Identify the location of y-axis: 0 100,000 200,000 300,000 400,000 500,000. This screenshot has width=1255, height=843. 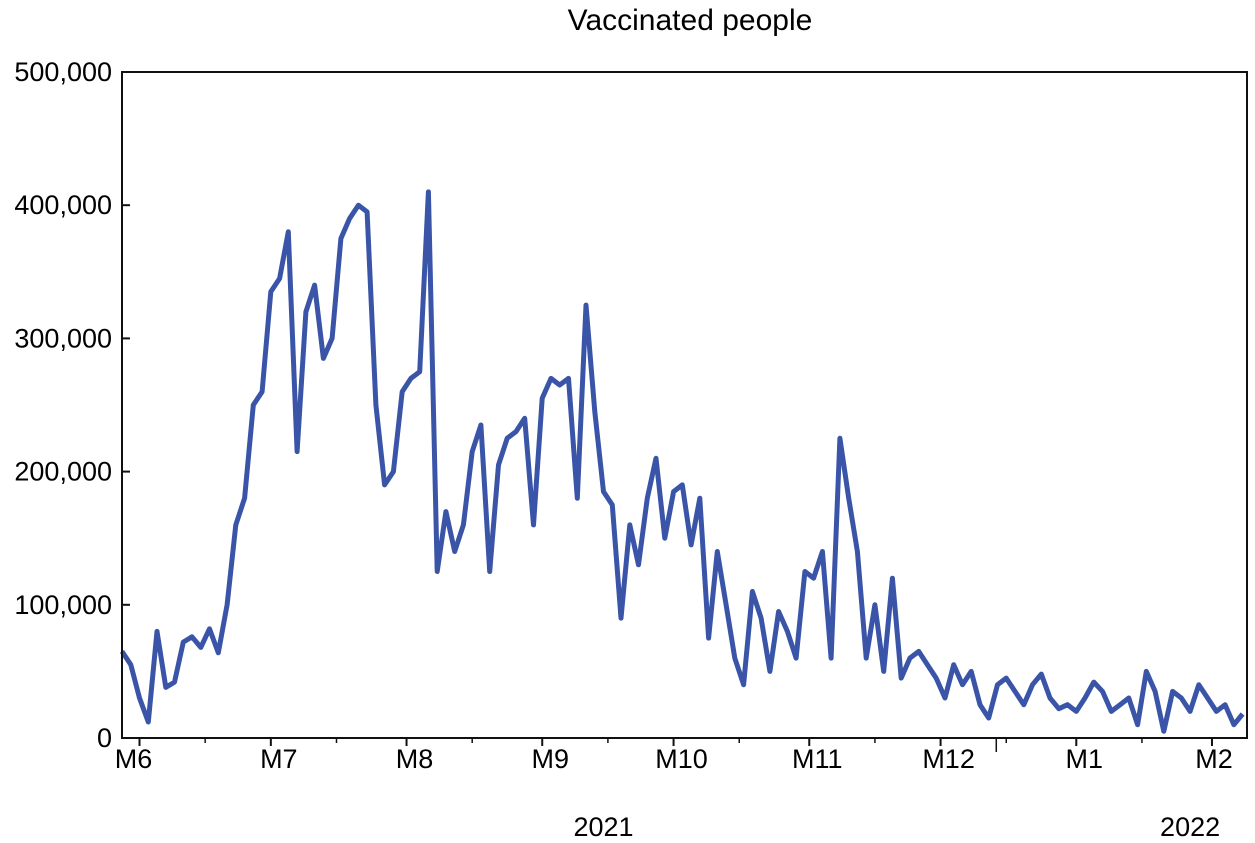
(72, 405).